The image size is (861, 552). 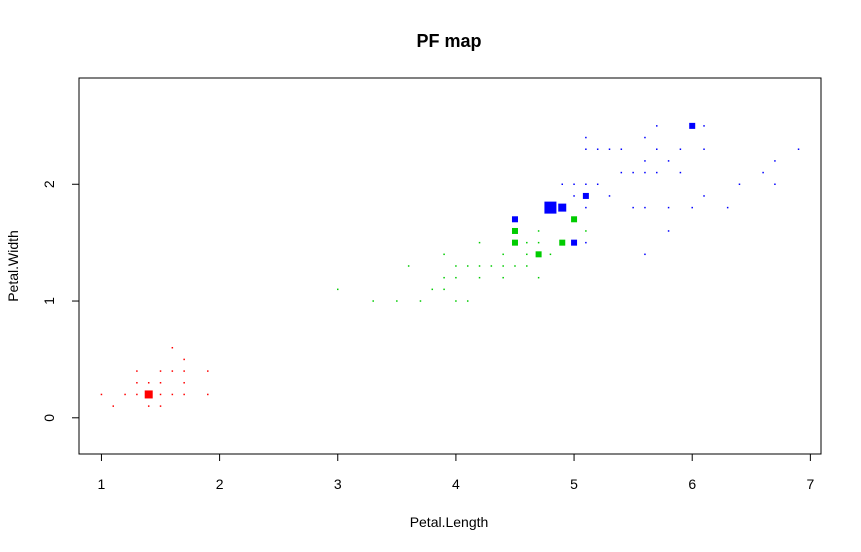 What do you see at coordinates (49, 184) in the screenshot?
I see `y-tick-label: 2` at bounding box center [49, 184].